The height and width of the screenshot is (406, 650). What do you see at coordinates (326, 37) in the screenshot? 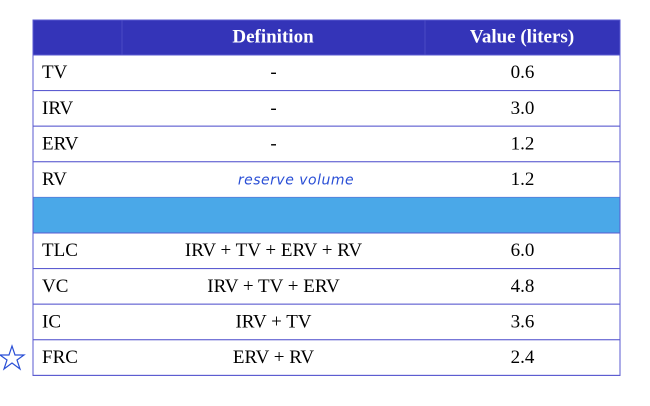
I see `header-bar` at bounding box center [326, 37].